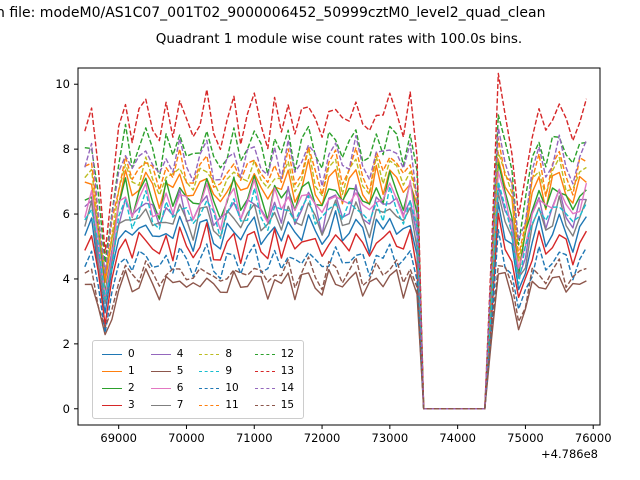 This screenshot has width=640, height=480. What do you see at coordinates (131, 371) in the screenshot?
I see `legend-label: 1` at bounding box center [131, 371].